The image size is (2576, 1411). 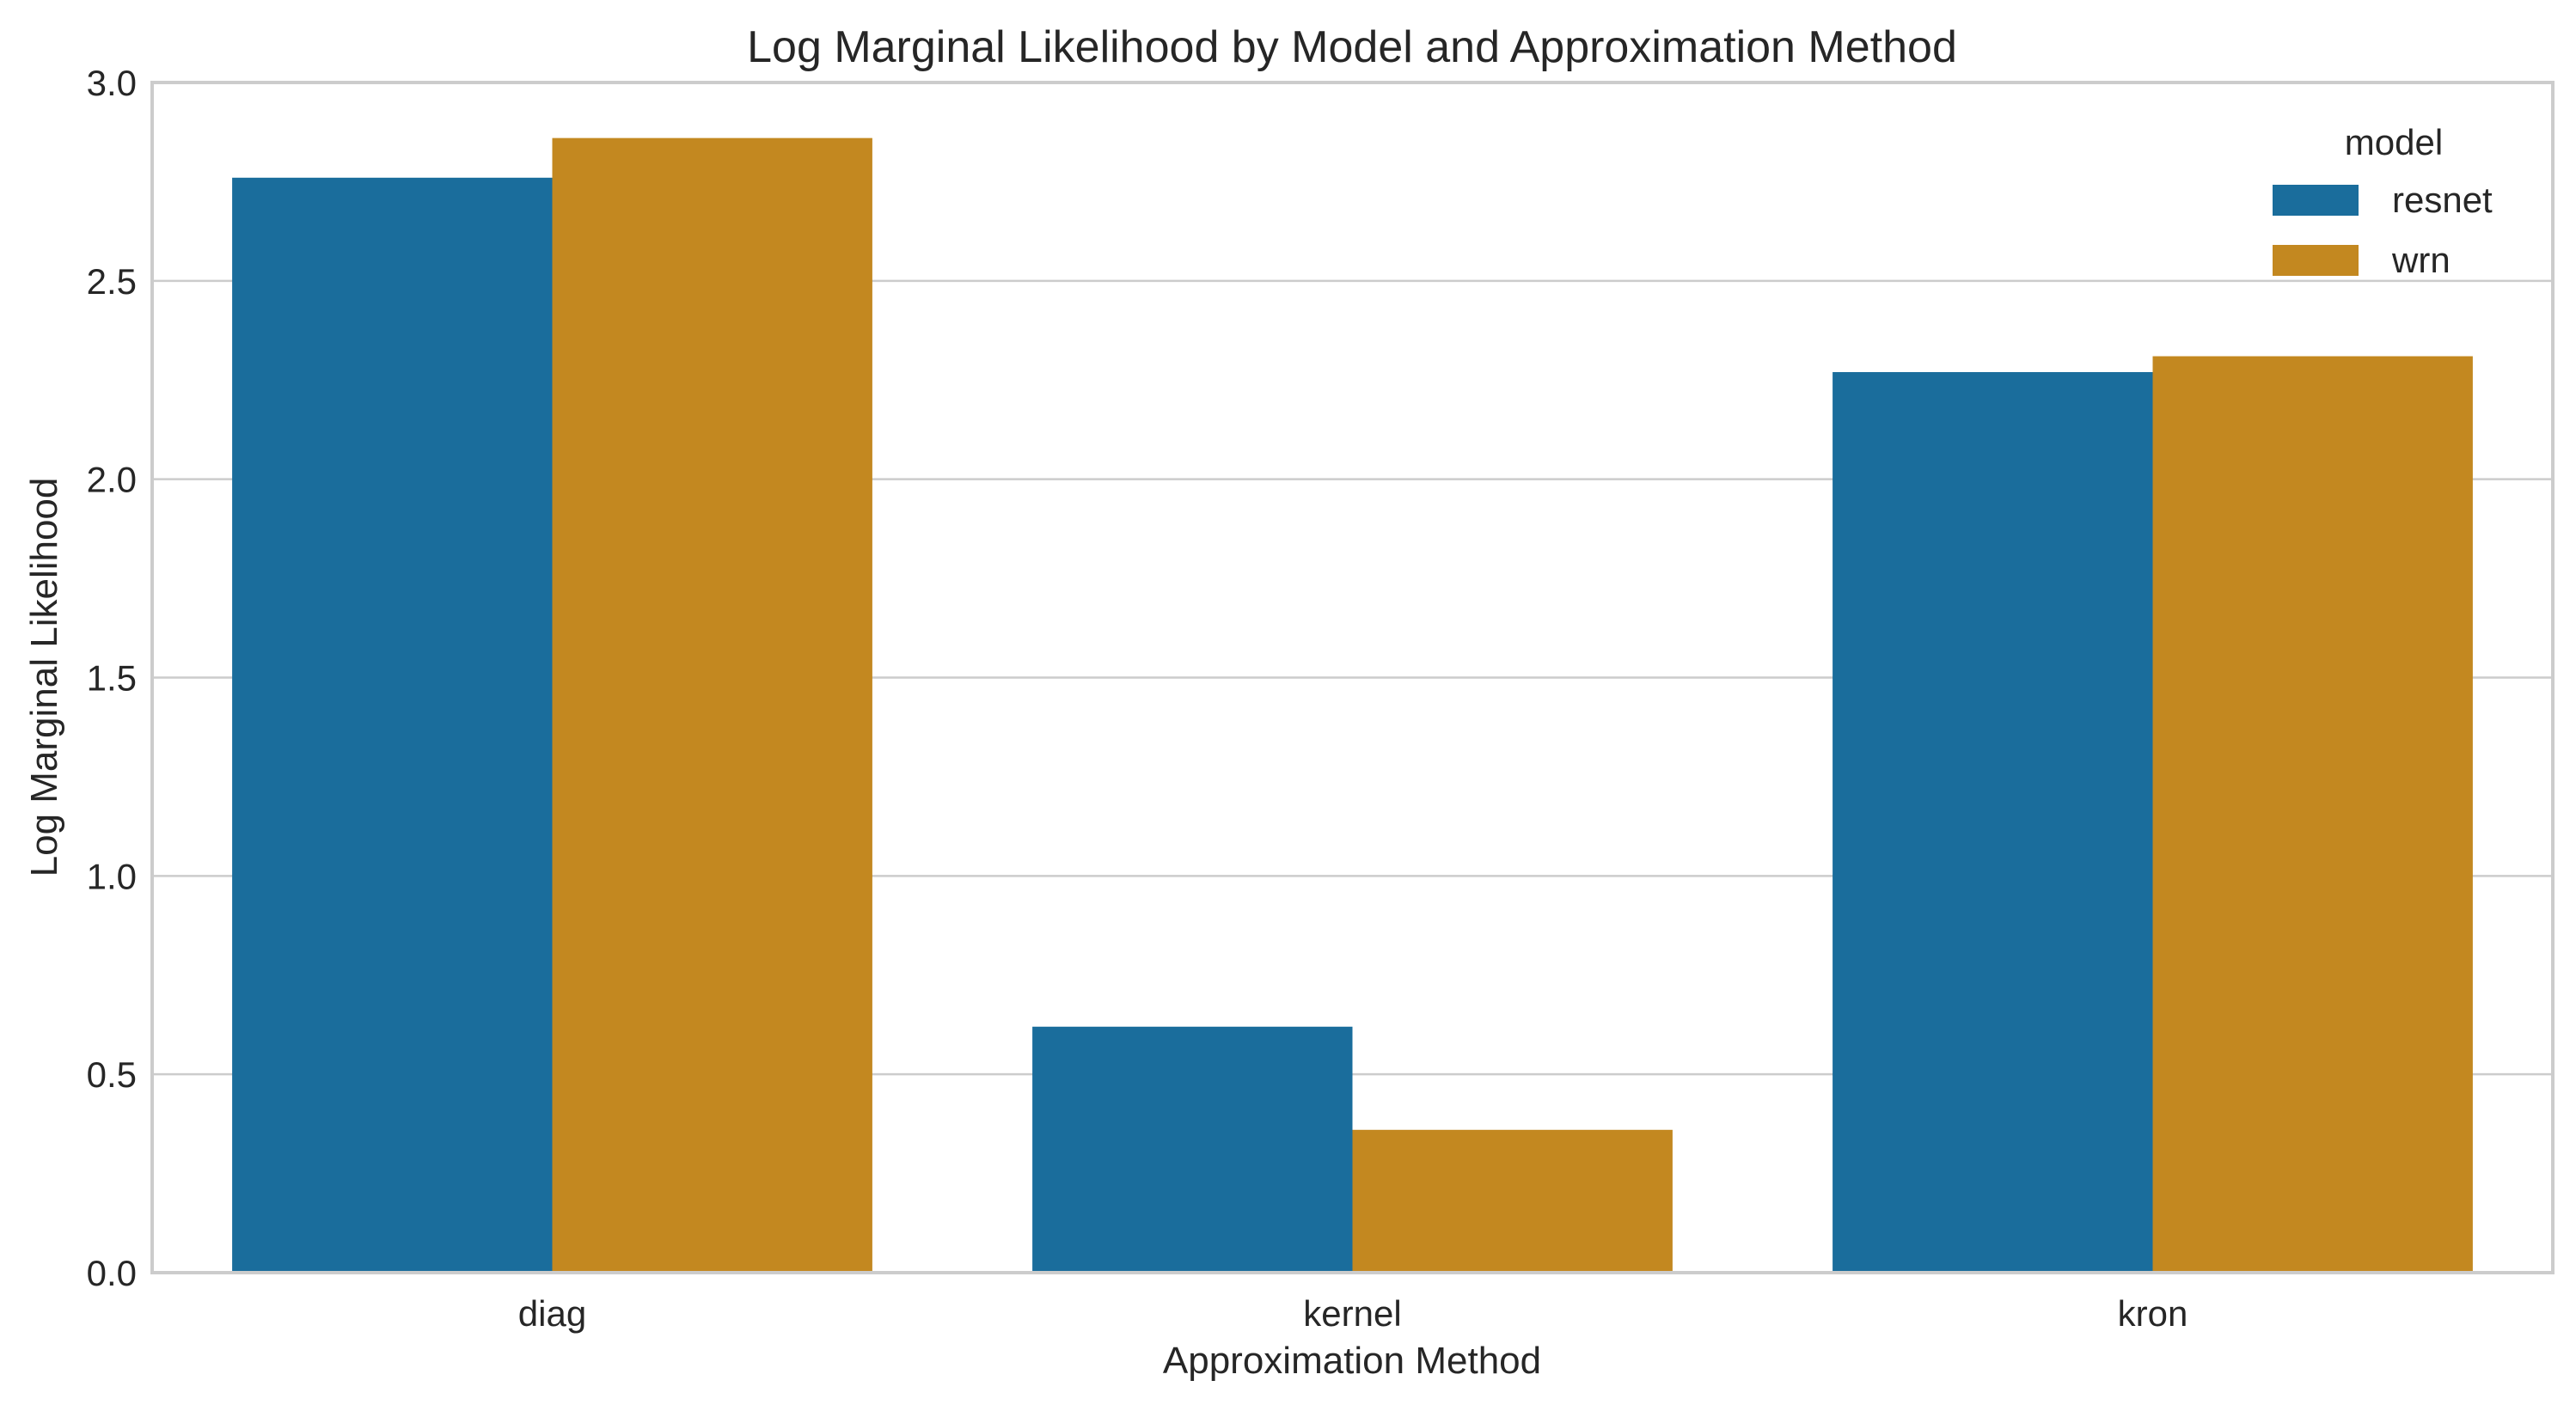 I want to click on y-tick-labels: 0.0 0.5 1.0 1.5 2.0 2.5 3.0, so click(x=112, y=678).